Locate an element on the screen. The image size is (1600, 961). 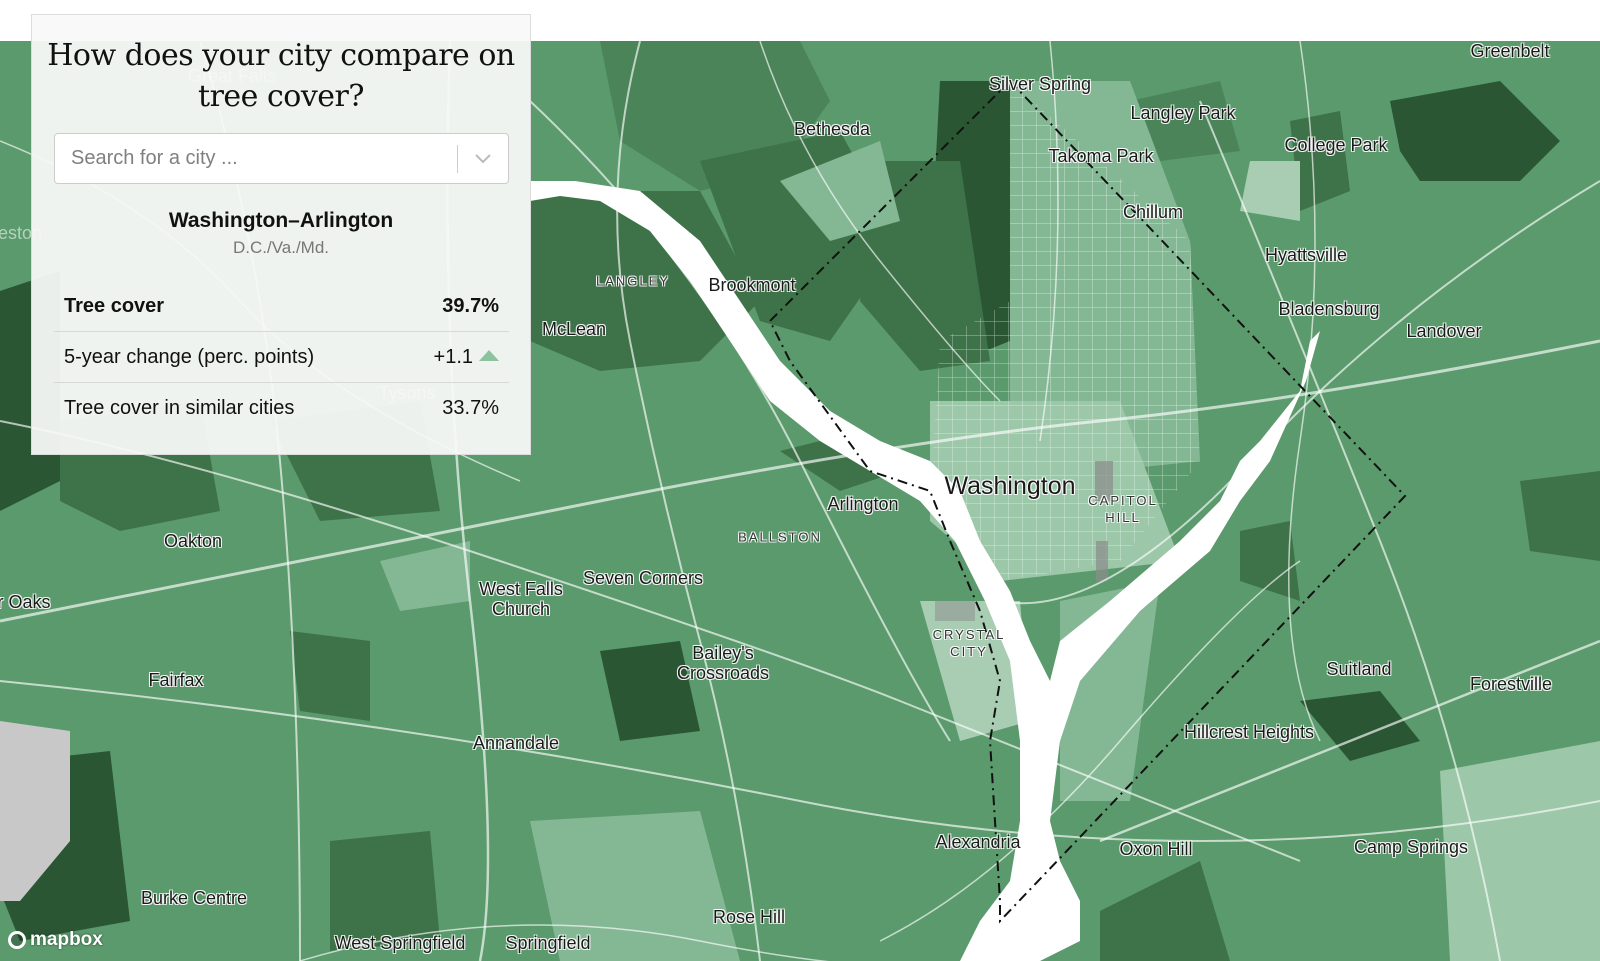
place-label: r Oaks is located at coordinates (25, 602).